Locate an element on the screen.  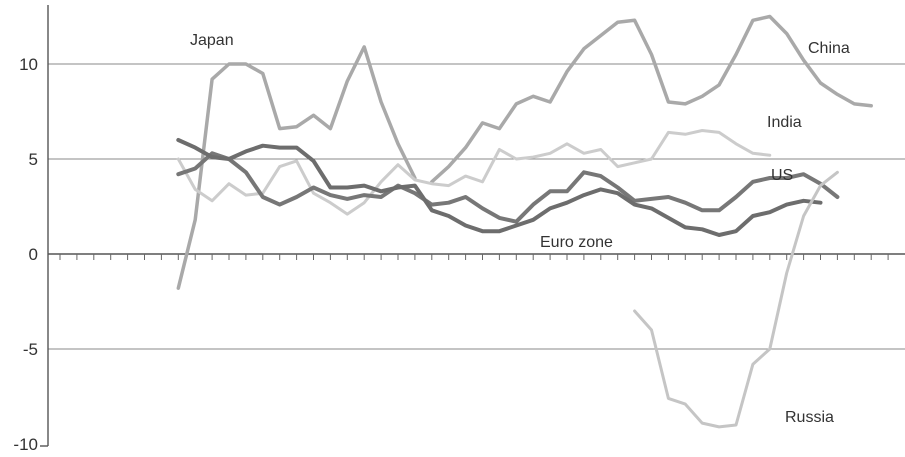
series-label-us: US is located at coordinates (782, 175).